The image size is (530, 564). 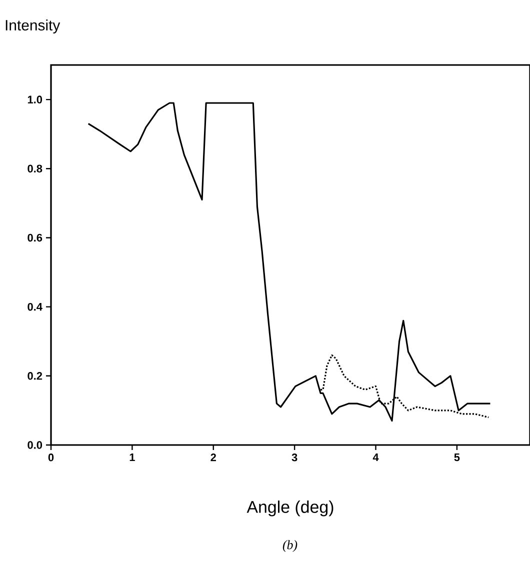 I want to click on x-tick-label: 2, so click(x=213, y=458).